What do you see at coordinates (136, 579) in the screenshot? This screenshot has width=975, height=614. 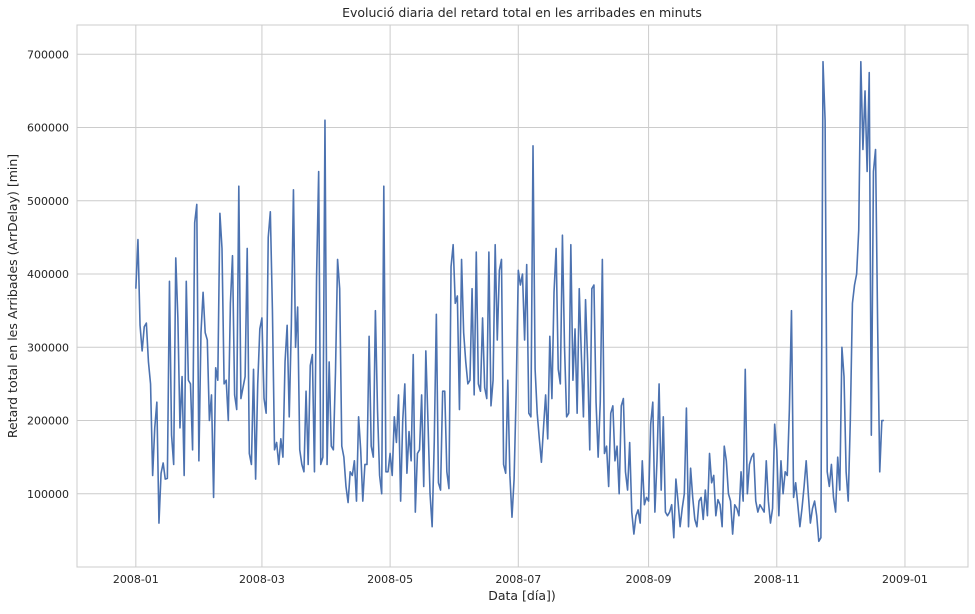 I see `x-tick-label: 2008-01` at bounding box center [136, 579].